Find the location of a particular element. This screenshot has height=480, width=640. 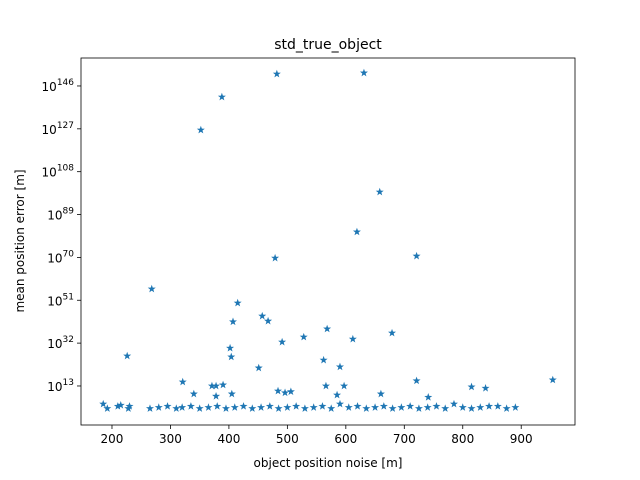

y-tick-label: 1013 is located at coordinates (60, 386).